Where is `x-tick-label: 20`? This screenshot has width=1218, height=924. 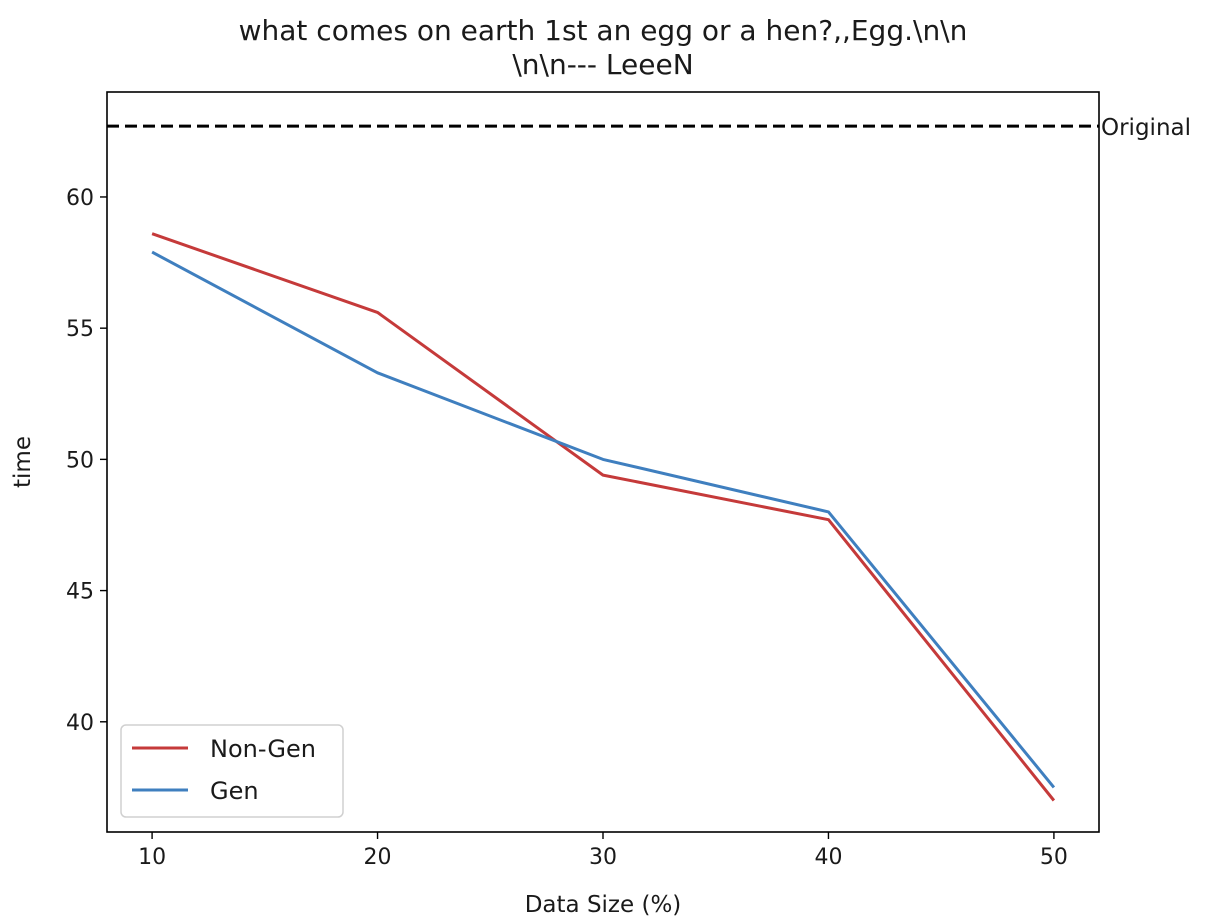 x-tick-label: 20 is located at coordinates (378, 857).